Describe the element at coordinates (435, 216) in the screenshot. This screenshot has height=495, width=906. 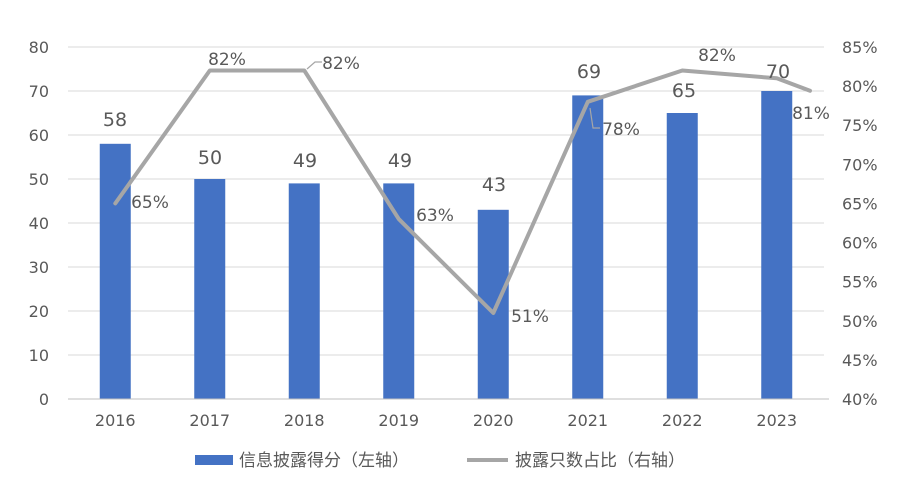
I see `line-data-label: 63%` at that location.